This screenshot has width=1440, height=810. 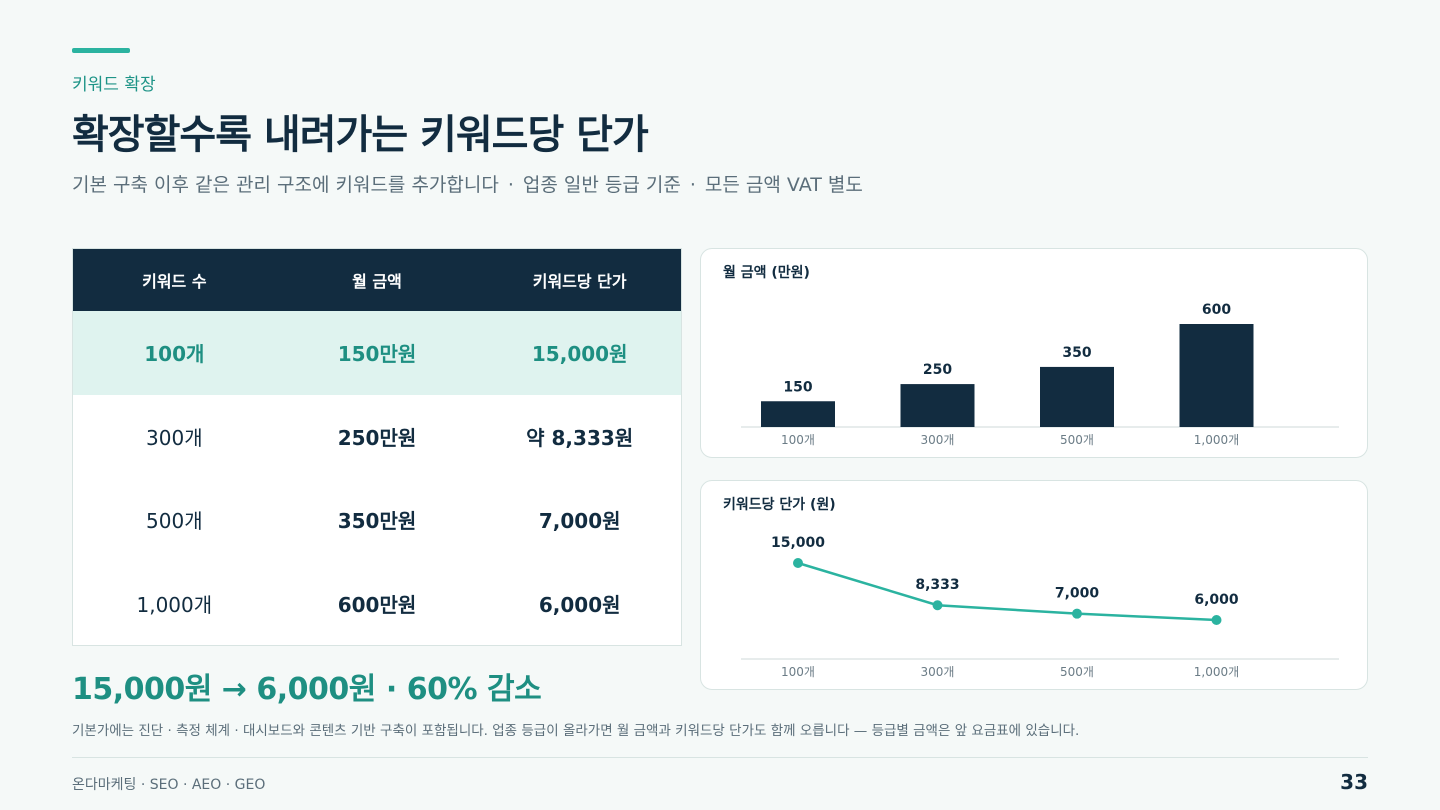 I want to click on point-value-label: 7,000, so click(x=1077, y=594).